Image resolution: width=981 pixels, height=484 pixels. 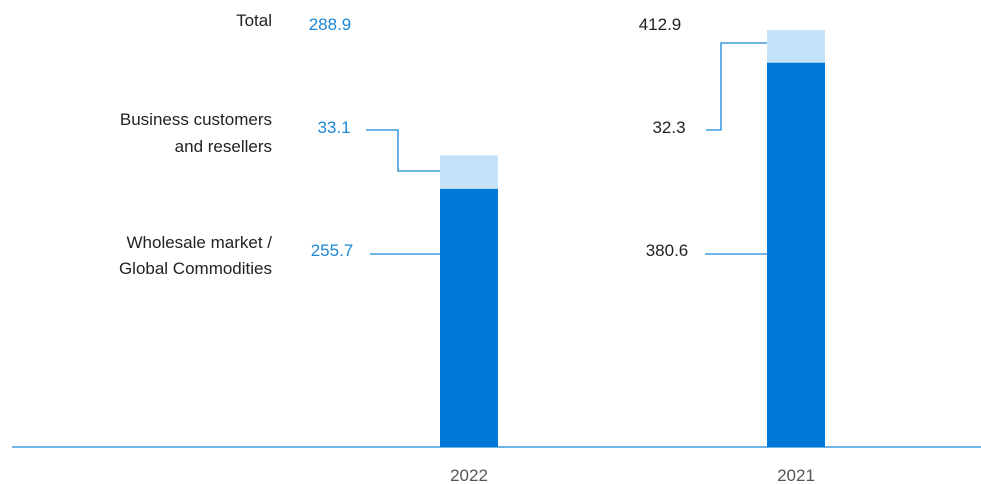 I want to click on value-2022-wholesale: 255.7, so click(x=332, y=250).